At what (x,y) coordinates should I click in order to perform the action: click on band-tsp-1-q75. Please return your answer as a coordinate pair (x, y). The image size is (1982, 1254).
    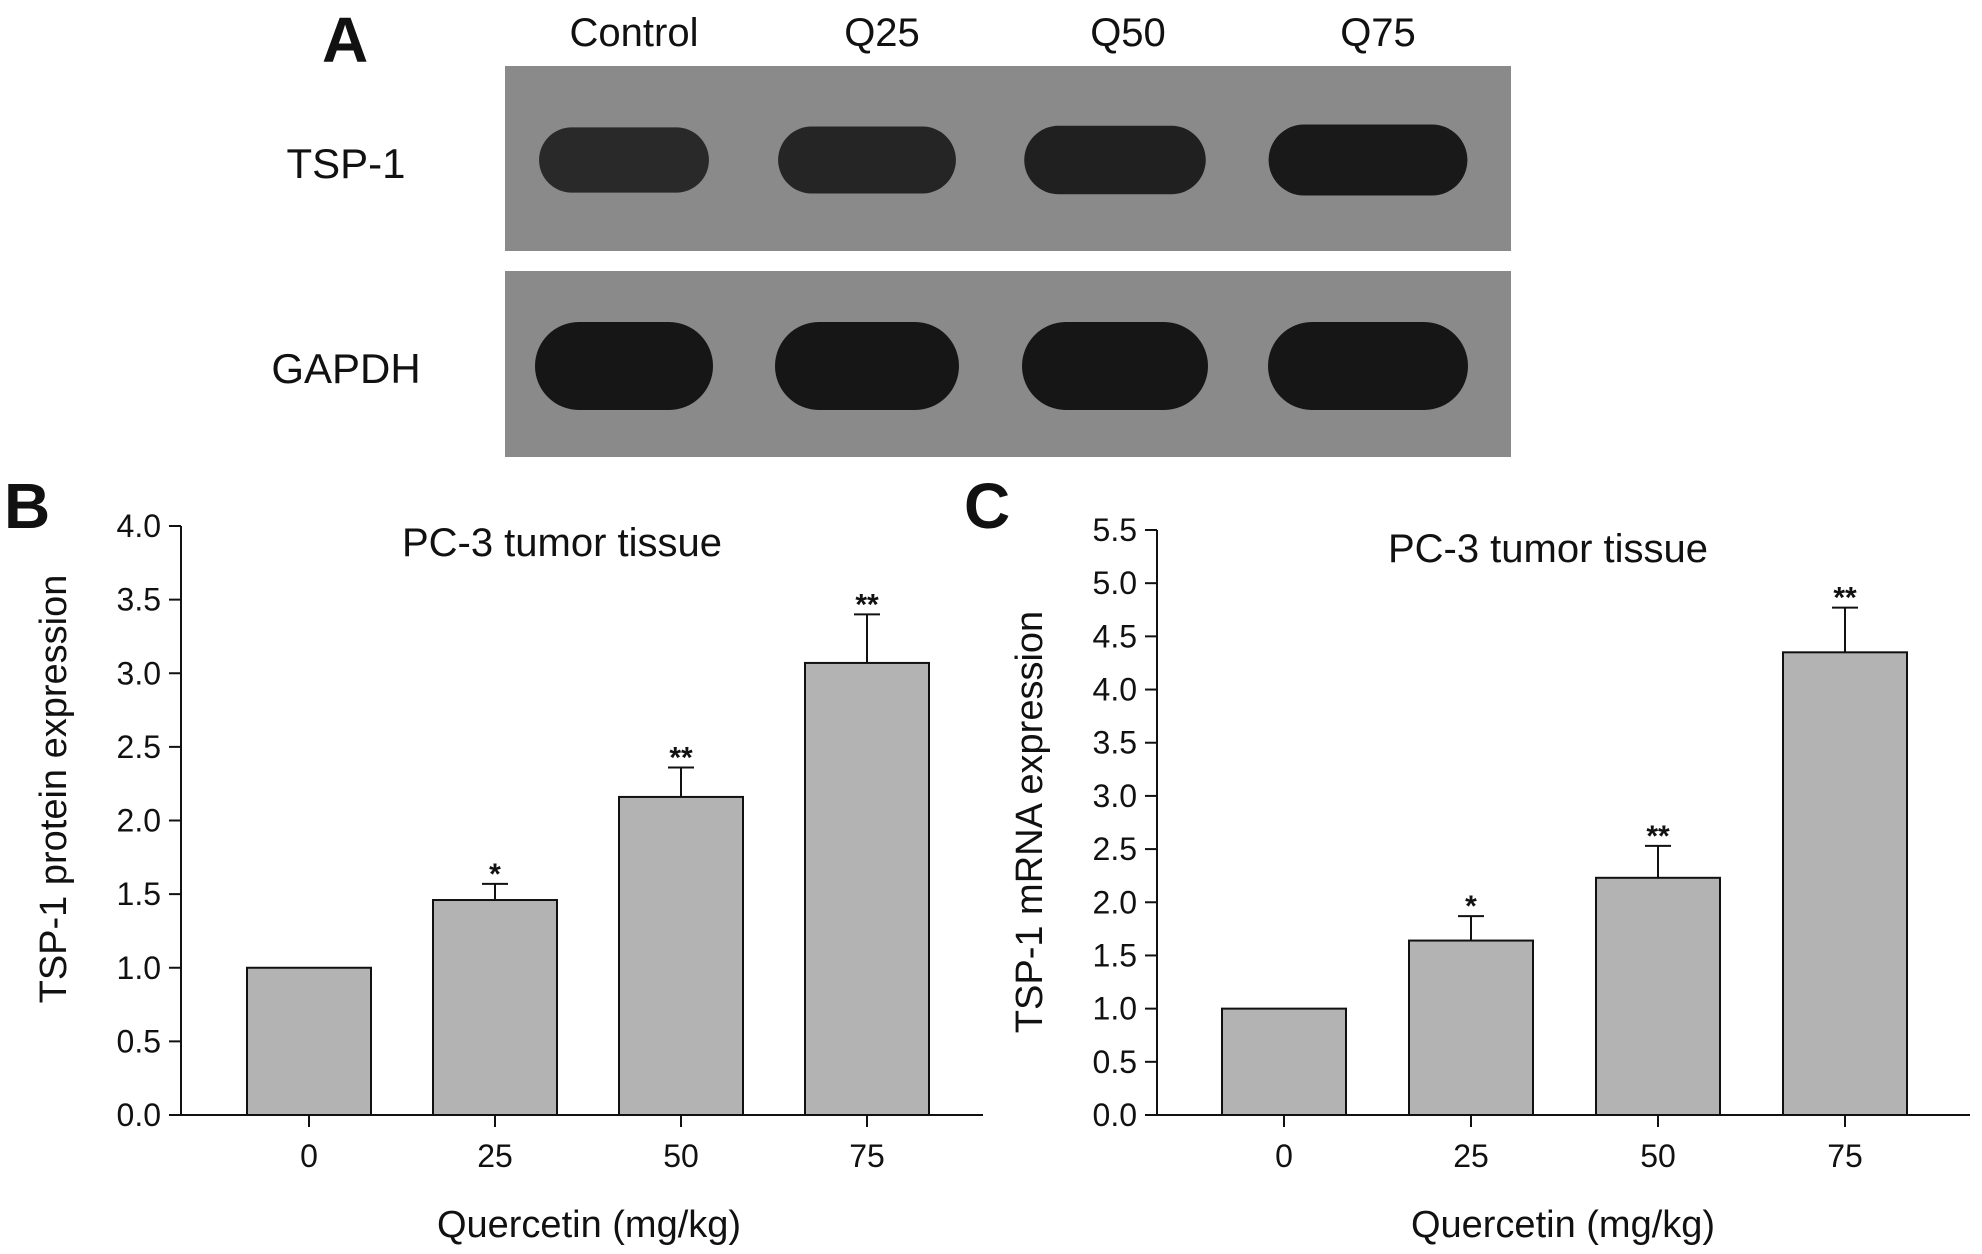
    Looking at the image, I should click on (1368, 160).